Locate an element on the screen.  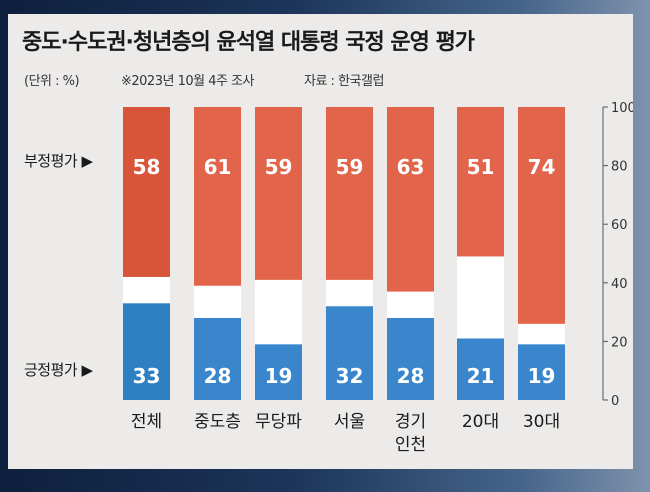
y-axis-tick-label: 60 is located at coordinates (619, 225).